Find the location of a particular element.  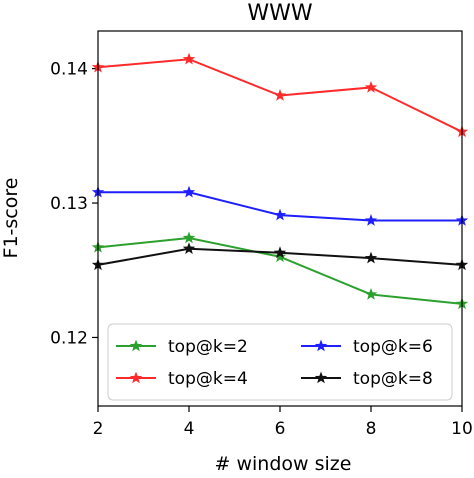

y-tick-label: 0.13 is located at coordinates (69, 204).